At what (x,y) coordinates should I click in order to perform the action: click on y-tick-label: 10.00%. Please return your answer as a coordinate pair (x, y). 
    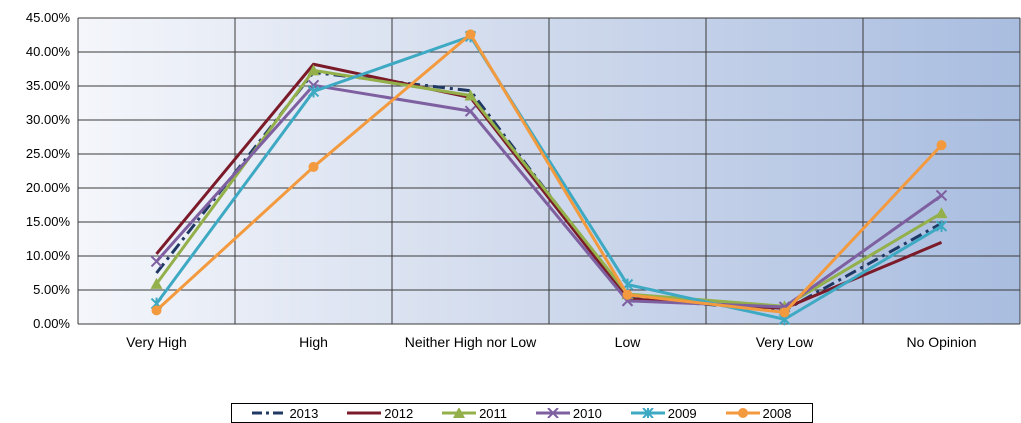
    Looking at the image, I should click on (48, 255).